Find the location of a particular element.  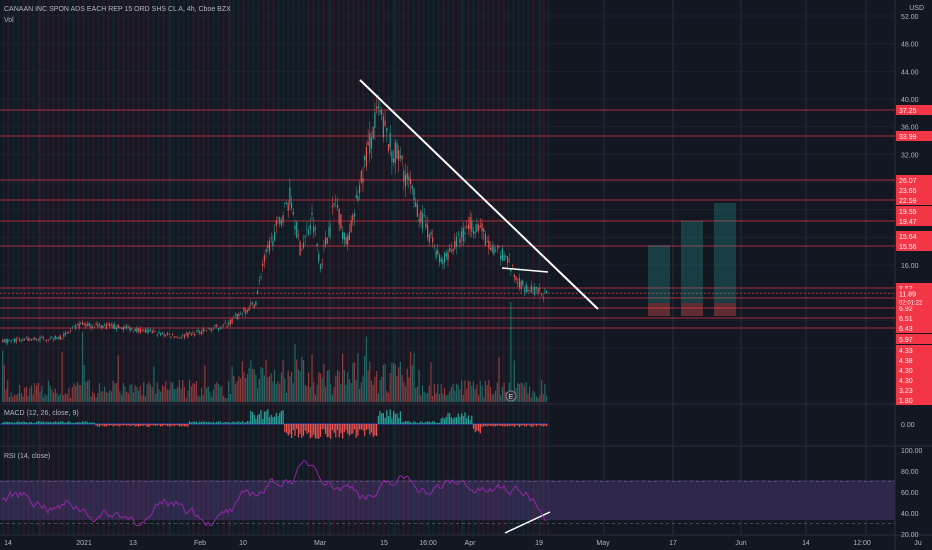

time-tick-label: 19 is located at coordinates (539, 543).